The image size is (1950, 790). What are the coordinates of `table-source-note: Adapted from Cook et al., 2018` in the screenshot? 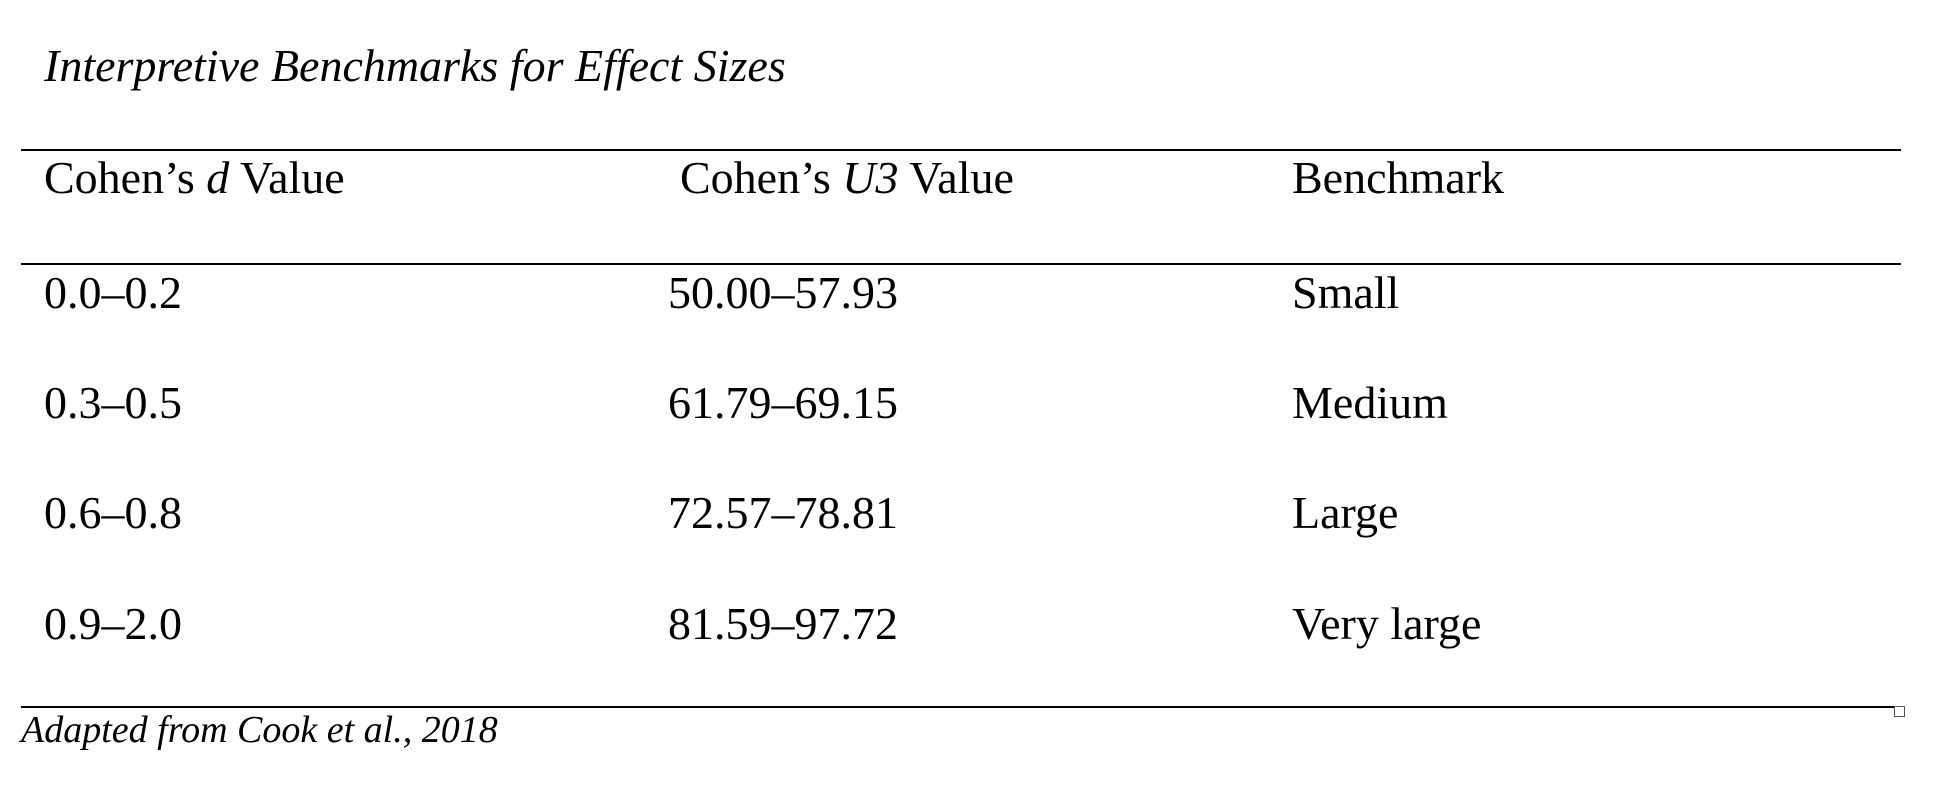 It's located at (259, 730).